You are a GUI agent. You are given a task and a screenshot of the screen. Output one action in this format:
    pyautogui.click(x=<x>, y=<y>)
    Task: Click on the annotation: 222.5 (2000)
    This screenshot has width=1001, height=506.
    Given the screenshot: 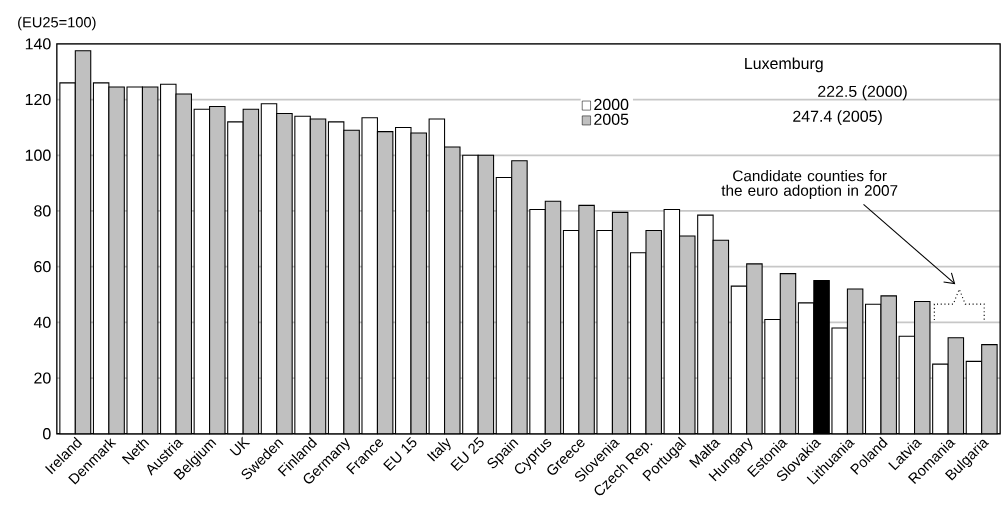 What is the action you would take?
    pyautogui.click(x=862, y=93)
    